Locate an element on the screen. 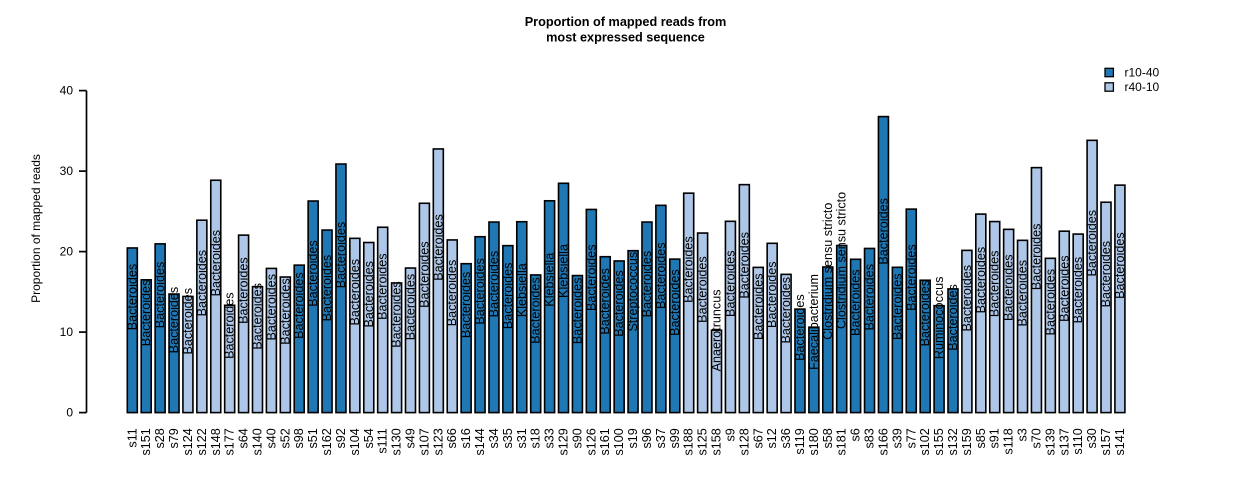 Image resolution: width=1238 pixels, height=500 pixels. svg-text: s157 is located at coordinates (1106, 441).